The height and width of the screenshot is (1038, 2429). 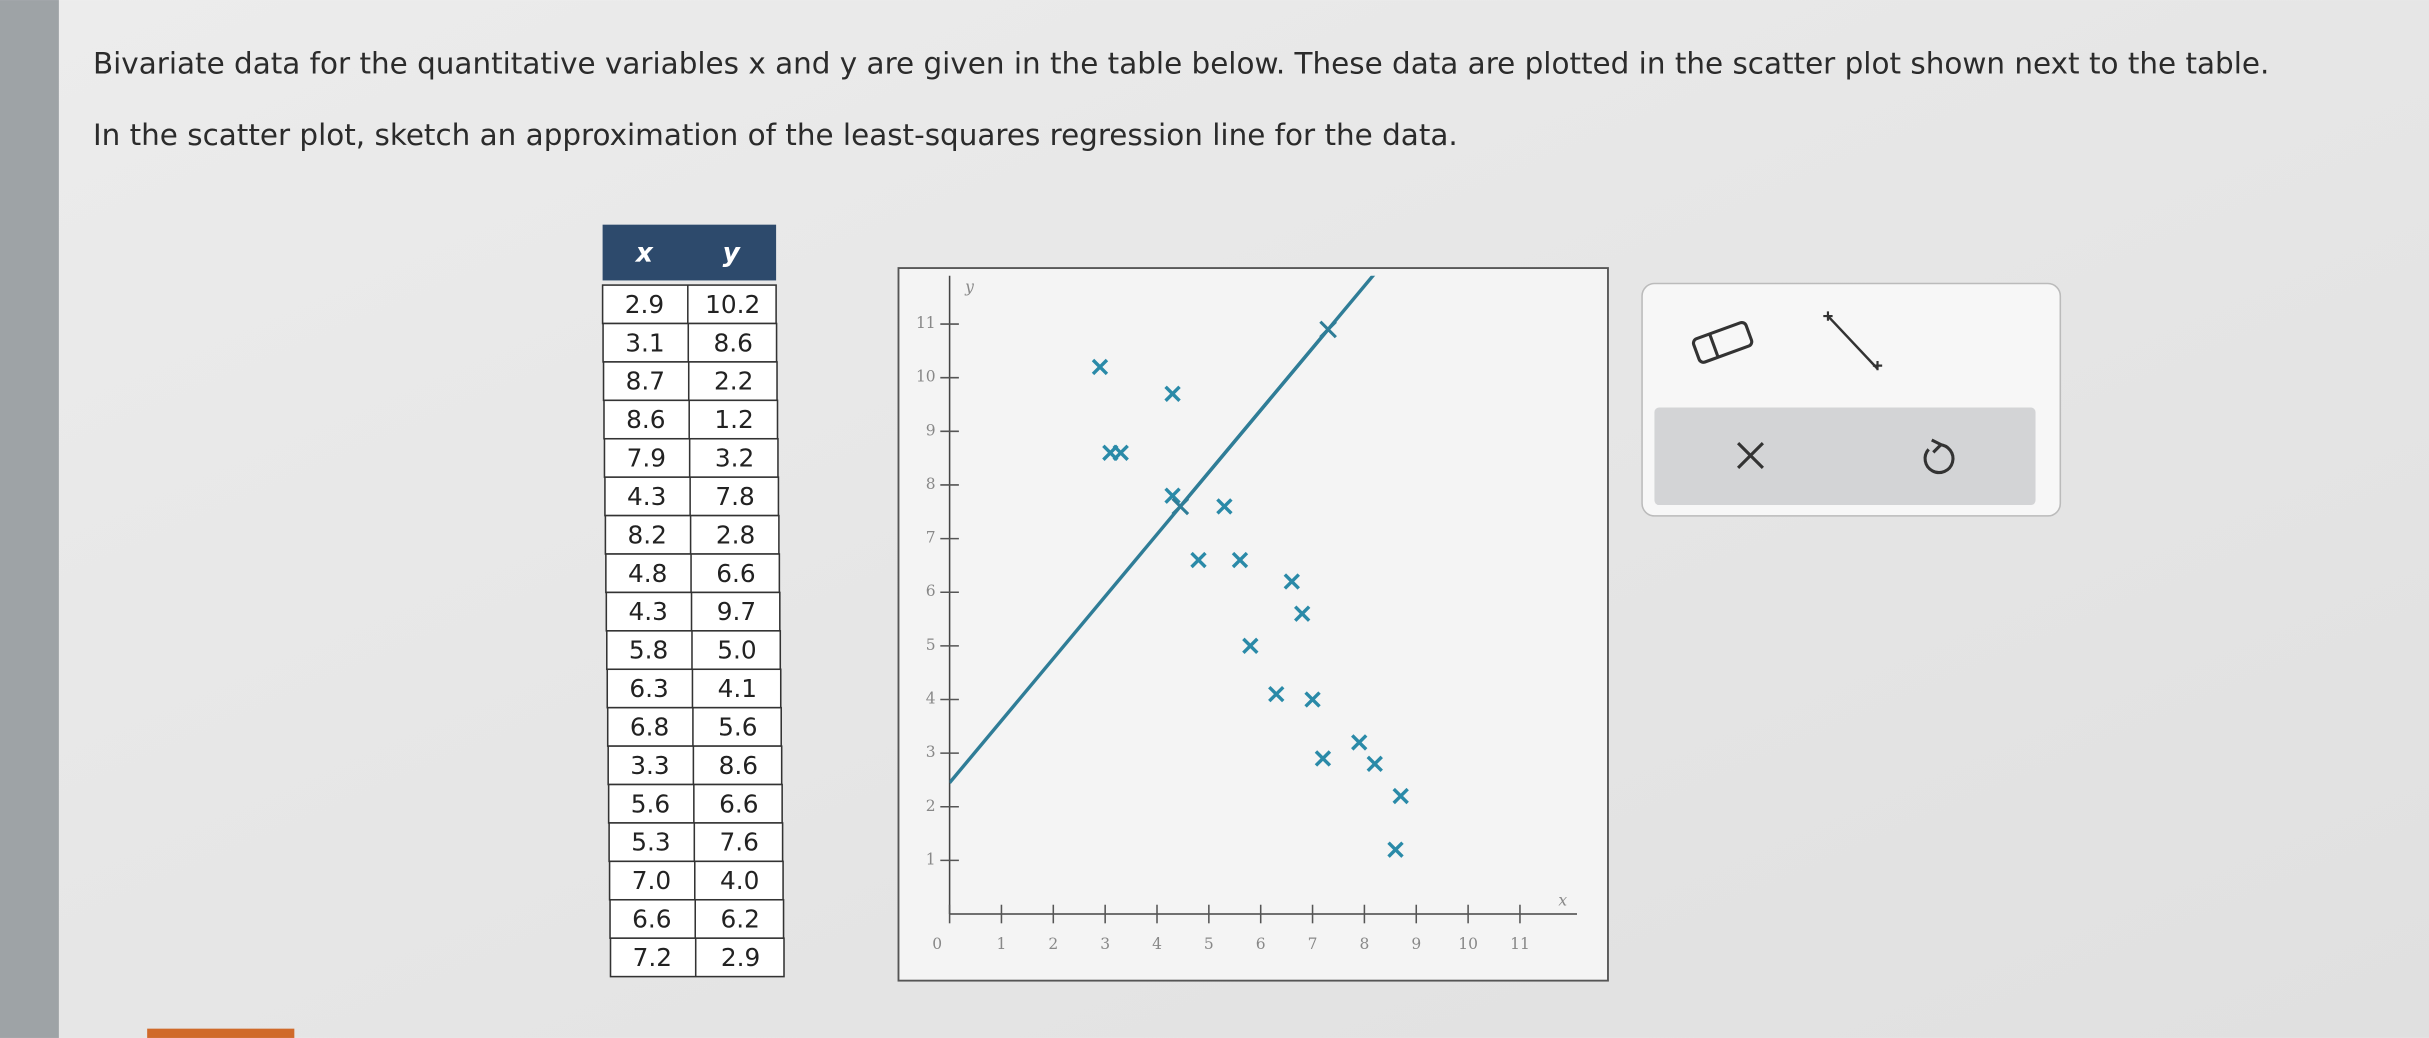 I want to click on table-cell: 7.6, so click(x=739, y=842).